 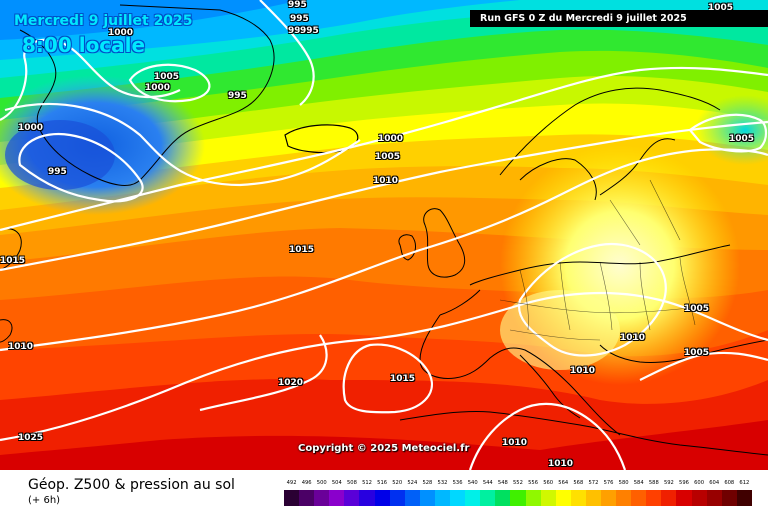 I want to click on legend-level-label: 612, so click(x=744, y=483).